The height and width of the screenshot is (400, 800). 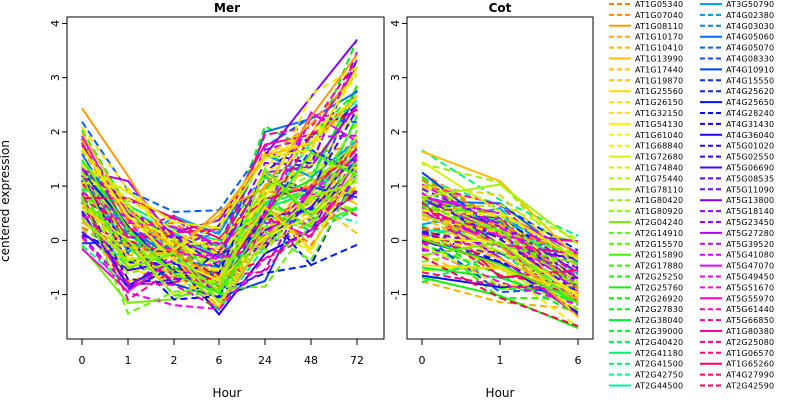 What do you see at coordinates (227, 393) in the screenshot?
I see `x-axis-title-mer: Hour` at bounding box center [227, 393].